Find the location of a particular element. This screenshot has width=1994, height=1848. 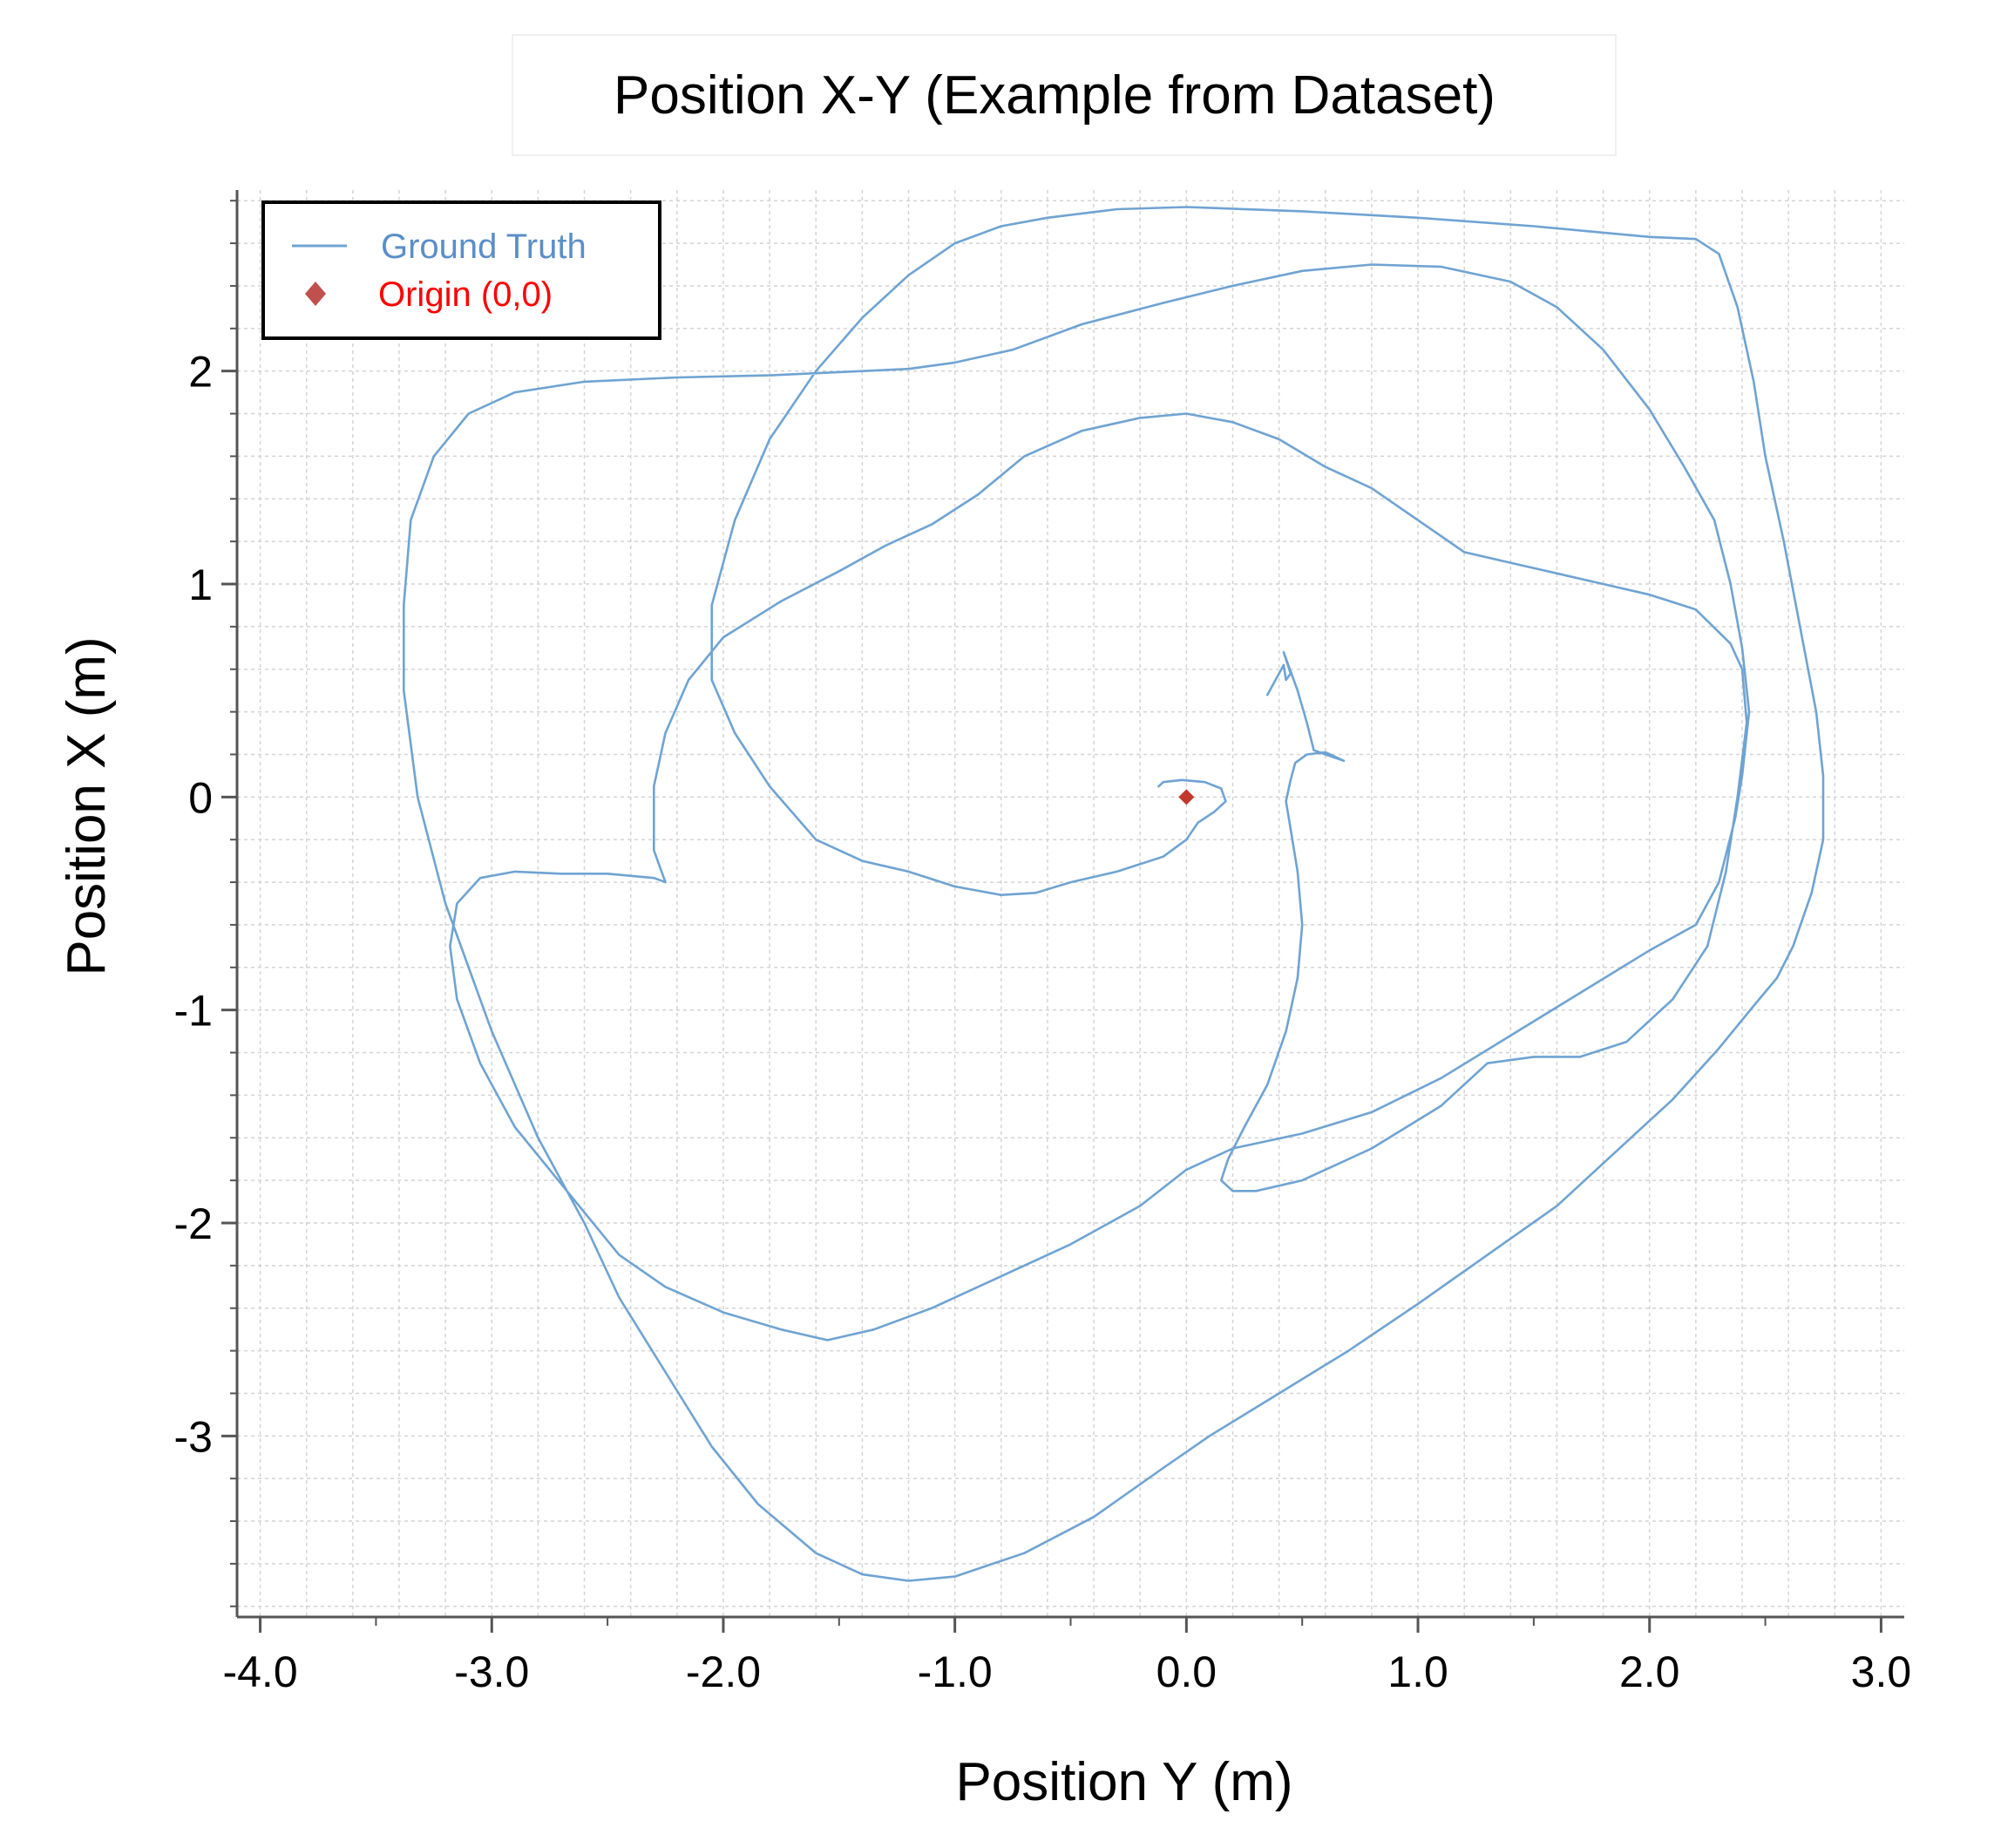

legend-origin-marker is located at coordinates (315, 294).